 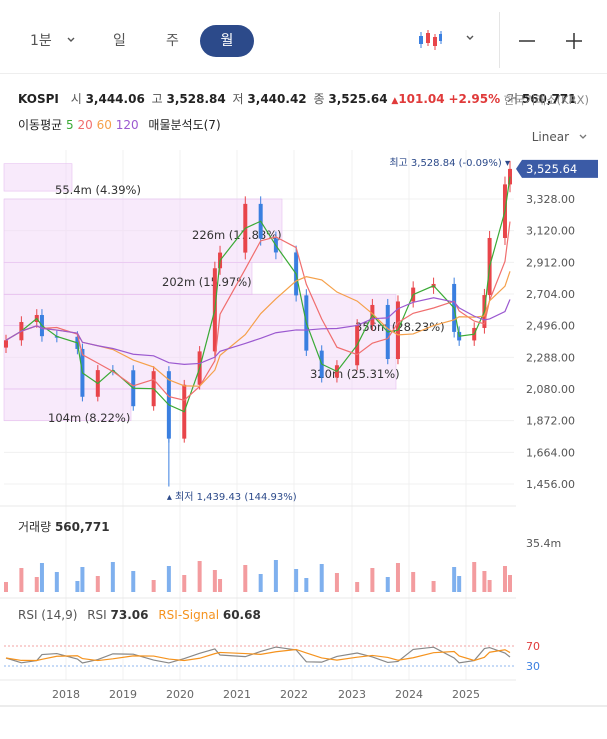 I want to click on rsi-line, so click(x=258, y=655).